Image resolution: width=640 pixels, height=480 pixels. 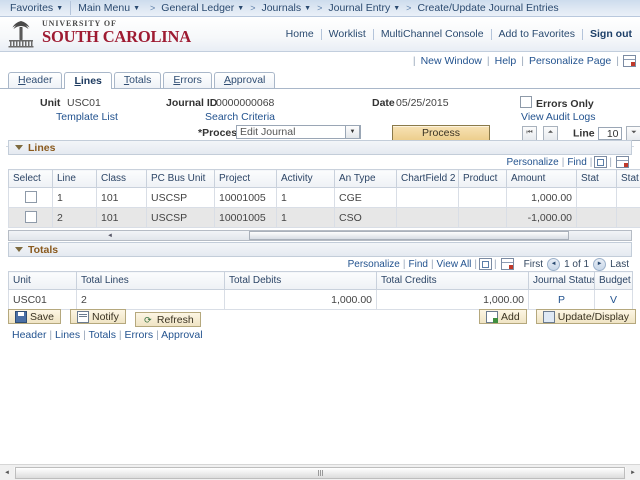 What do you see at coordinates (611, 34) in the screenshot?
I see `link-sign-out: Sign out` at bounding box center [611, 34].